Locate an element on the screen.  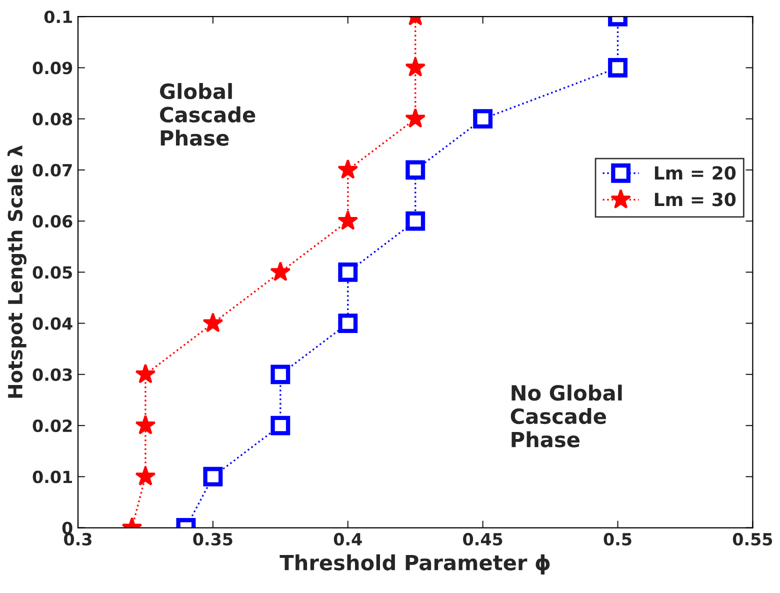
y-tick-label: 0.09 is located at coordinates (52, 68).